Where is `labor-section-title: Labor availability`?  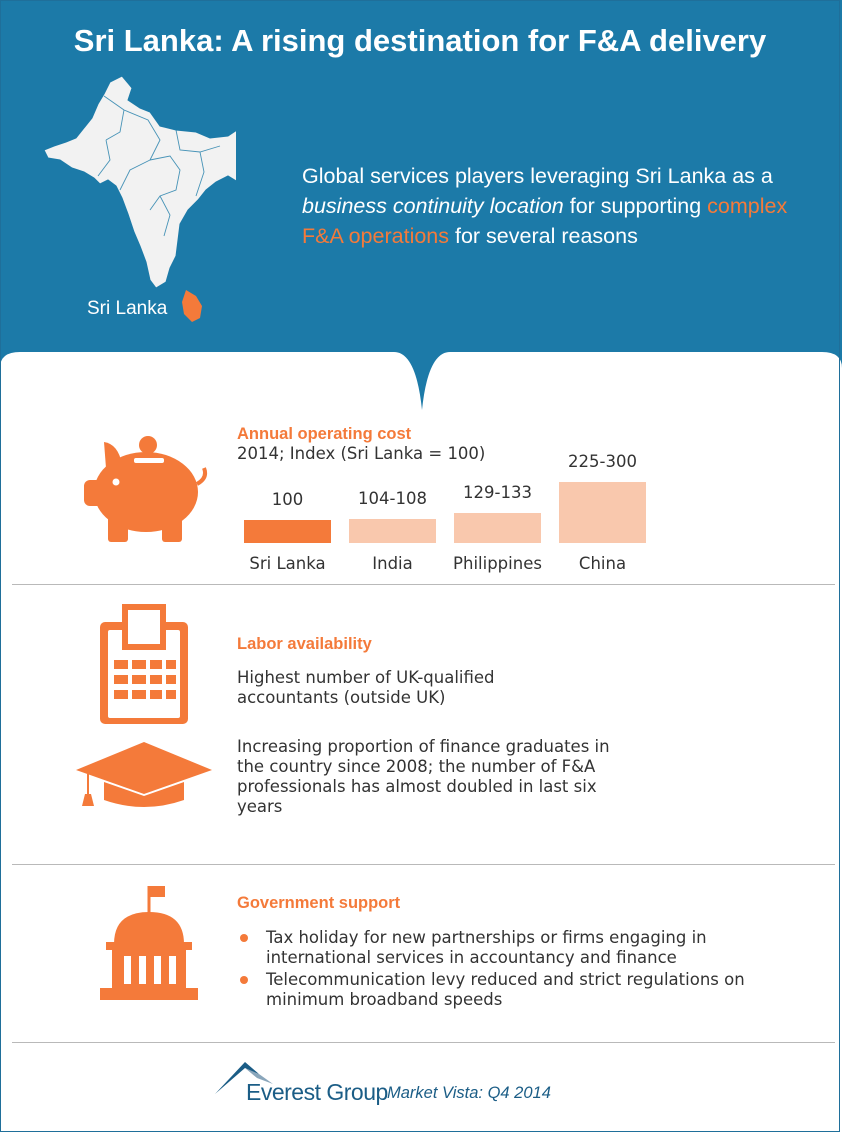 labor-section-title: Labor availability is located at coordinates (304, 644).